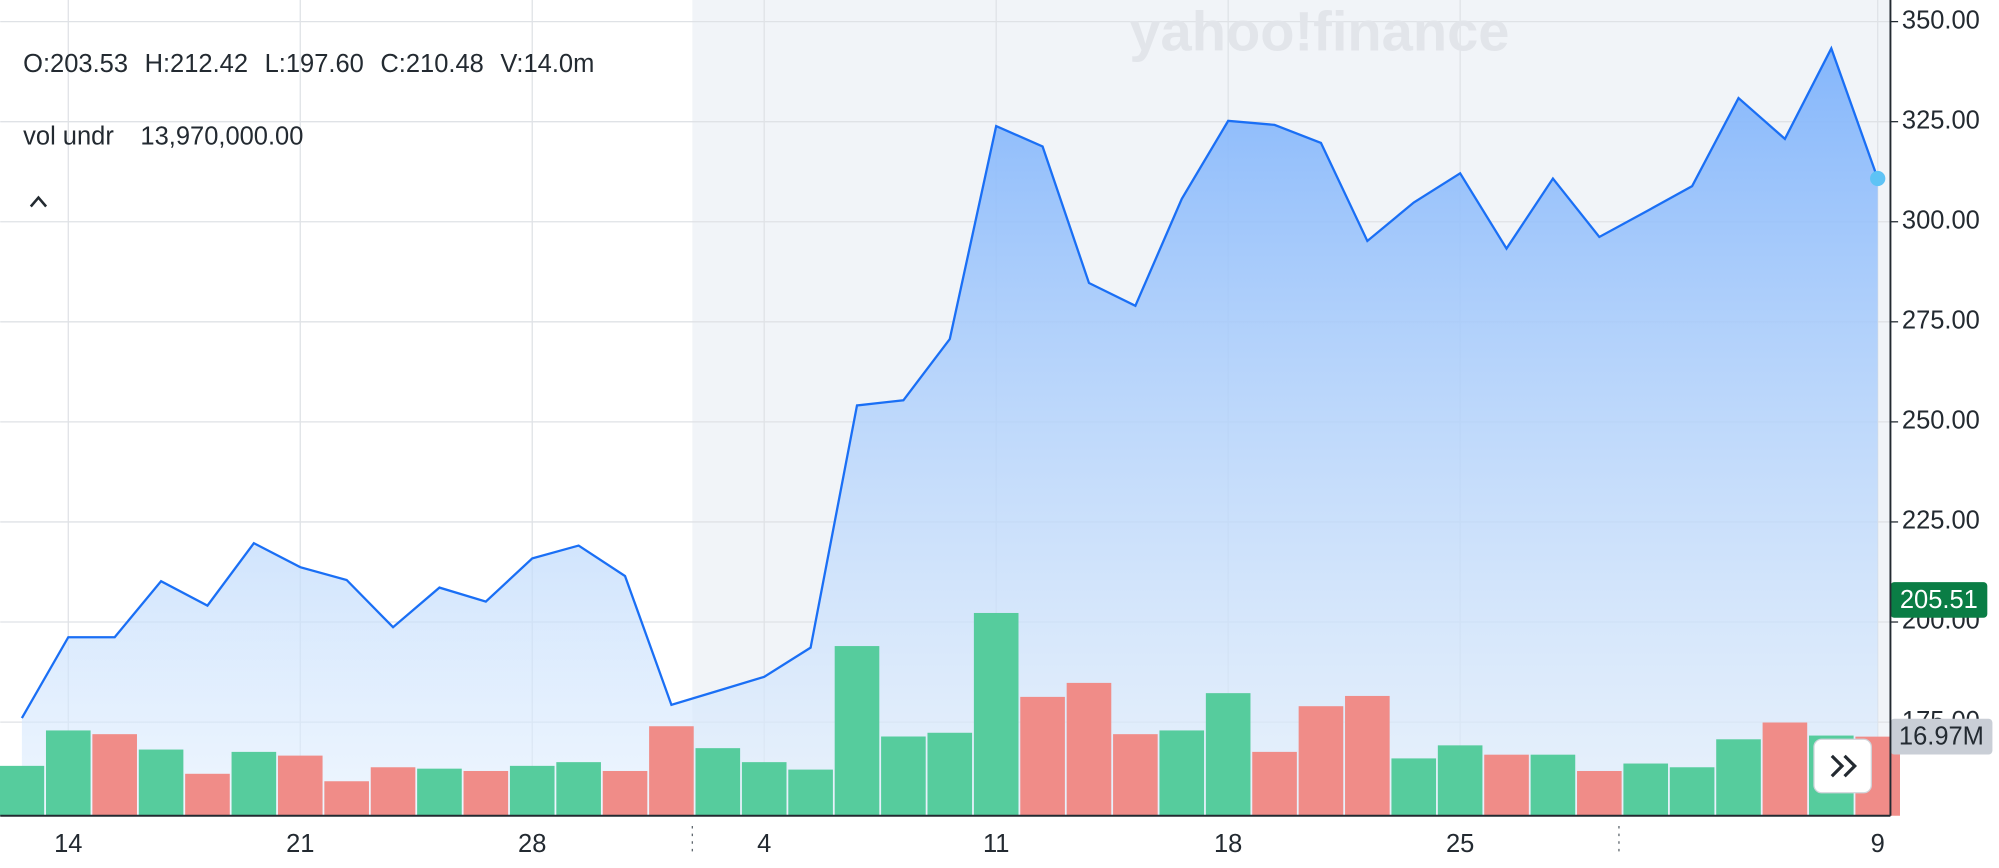 The image size is (1999, 868). Describe the element at coordinates (996, 844) in the screenshot. I see `x-tick-label: 11` at that location.